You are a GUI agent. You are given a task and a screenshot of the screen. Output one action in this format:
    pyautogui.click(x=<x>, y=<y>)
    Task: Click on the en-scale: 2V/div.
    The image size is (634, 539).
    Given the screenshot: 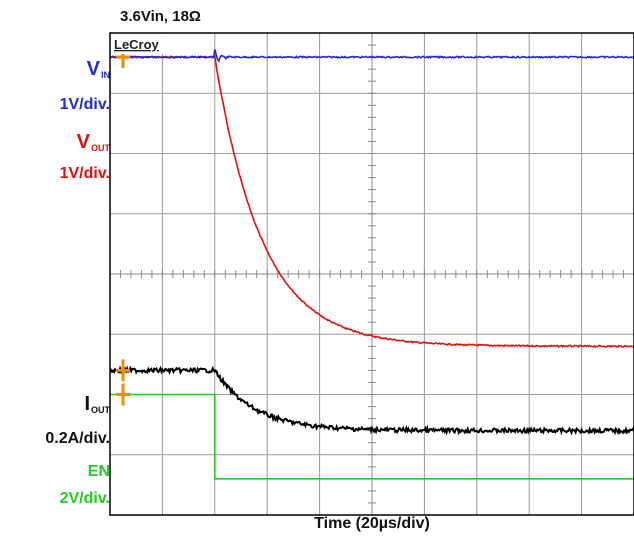 What is the action you would take?
    pyautogui.click(x=84, y=498)
    